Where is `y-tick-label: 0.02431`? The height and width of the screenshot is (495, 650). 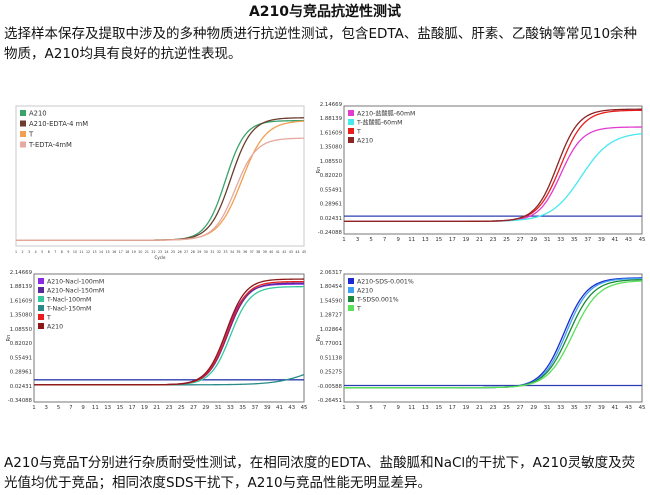
y-tick-label: 0.02431 is located at coordinates (331, 219).